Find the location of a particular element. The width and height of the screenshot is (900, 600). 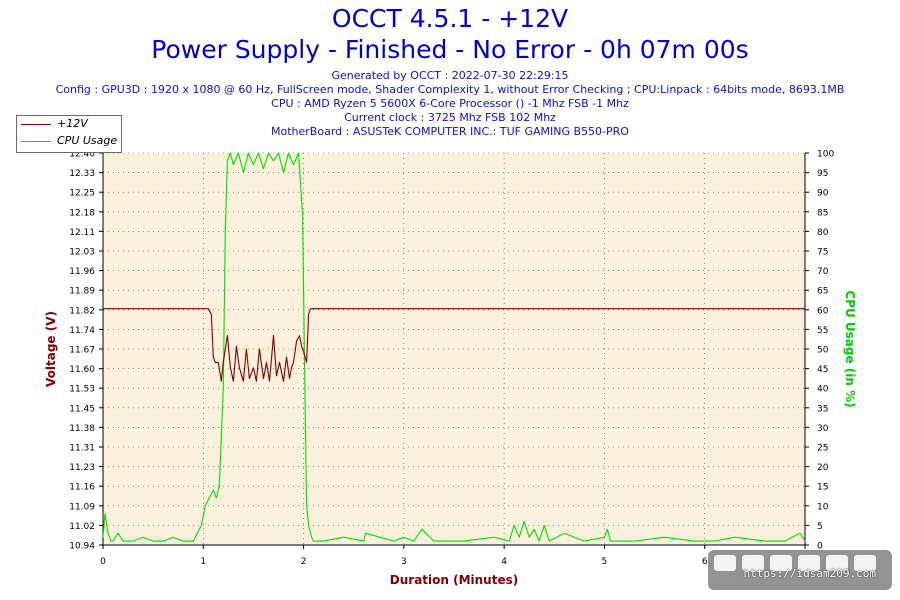

y2-tick-label: 90 is located at coordinates (823, 194).